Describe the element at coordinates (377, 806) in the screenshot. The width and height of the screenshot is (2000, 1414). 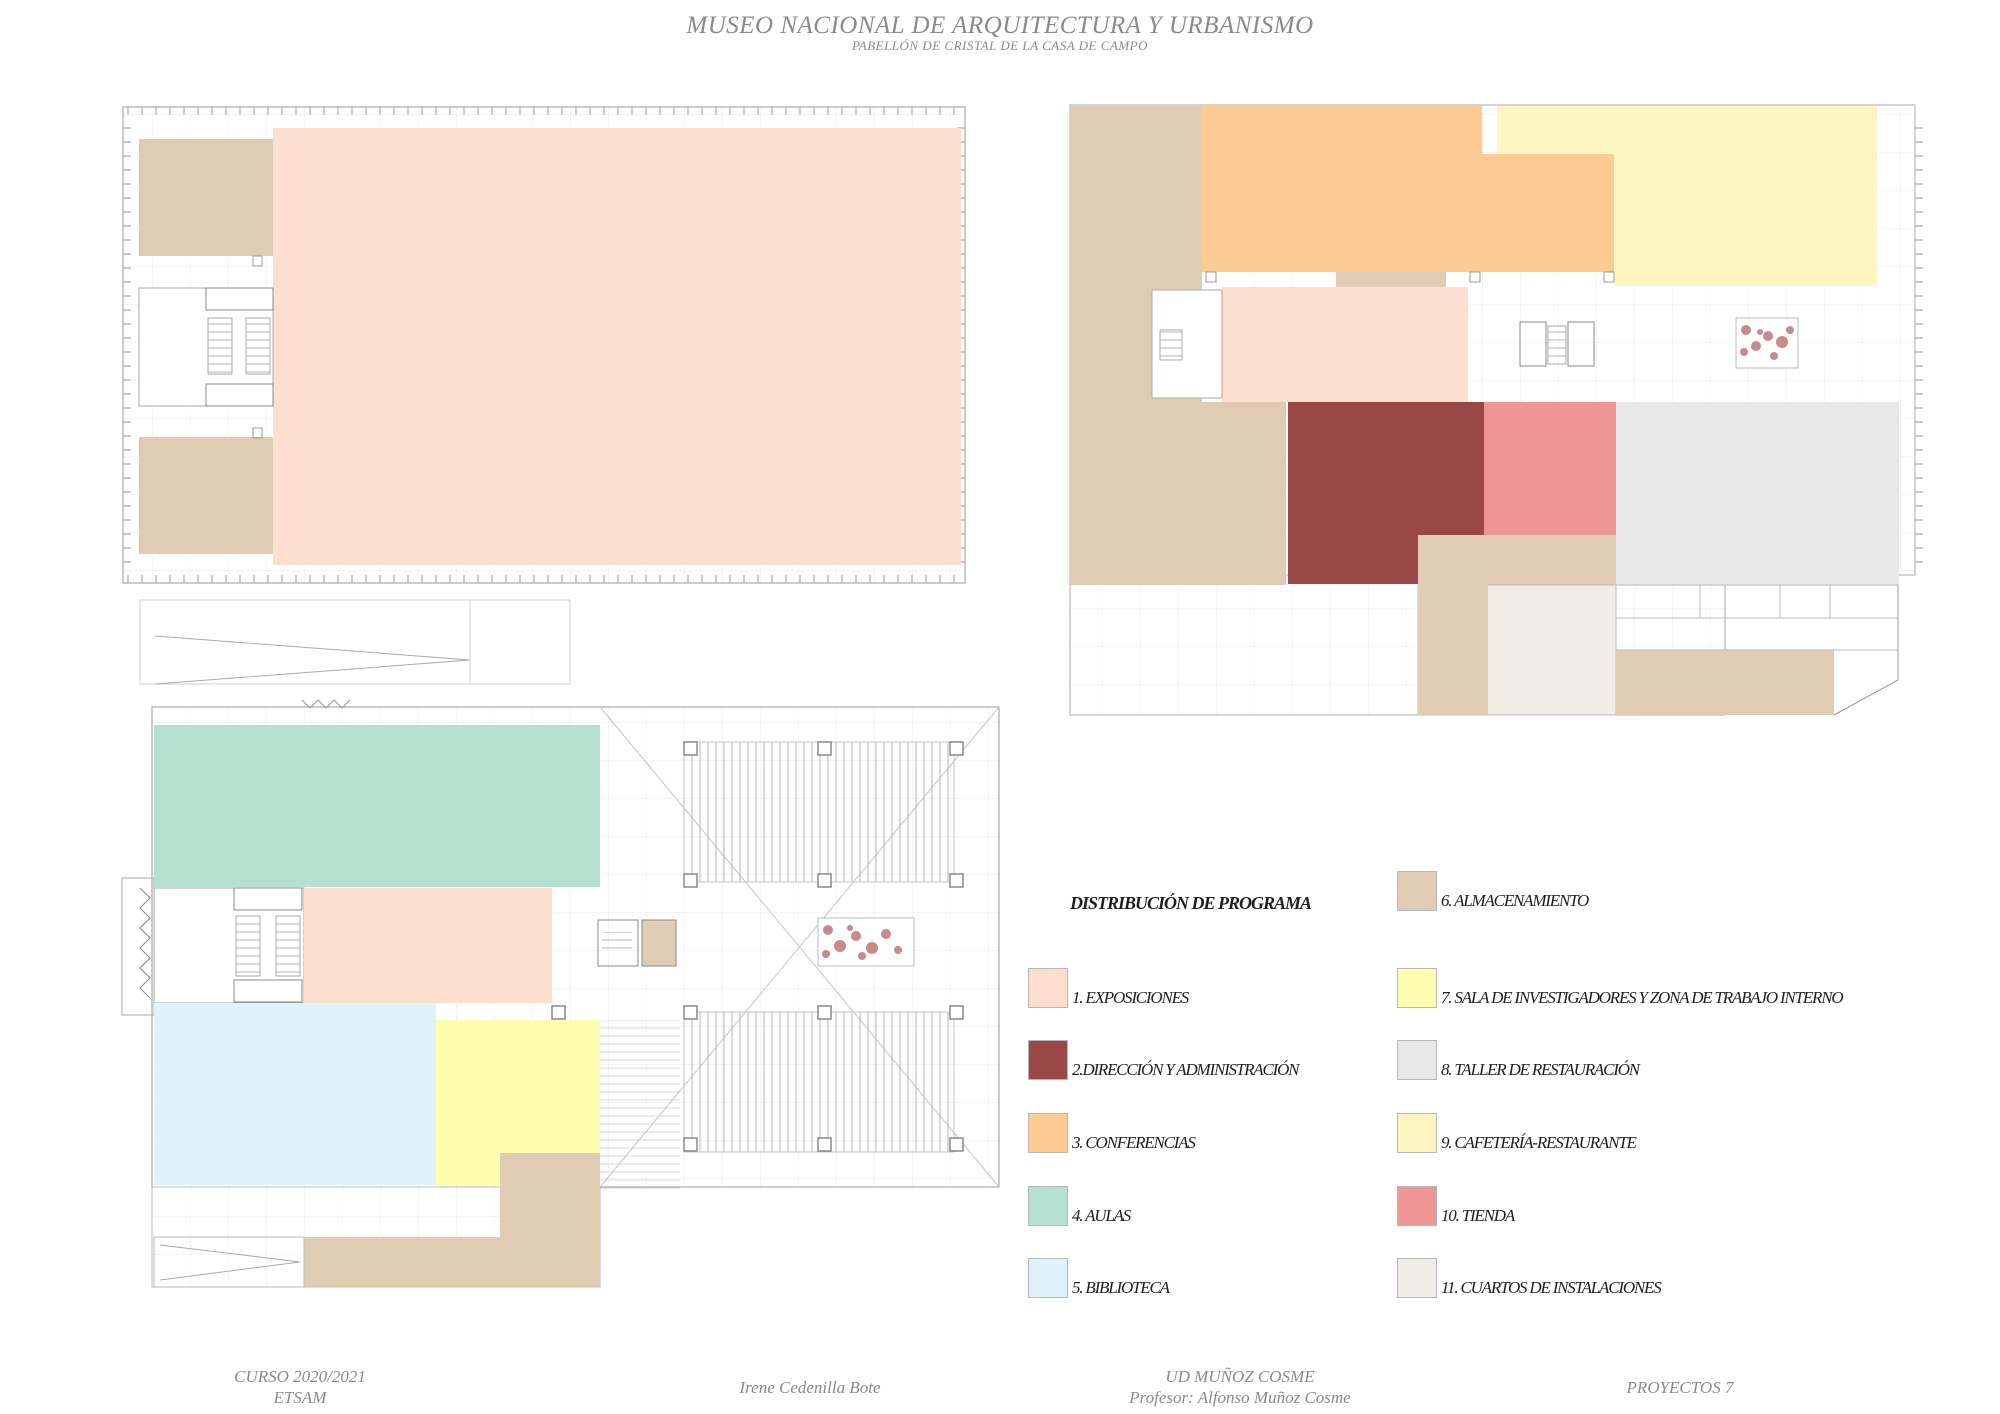
I see `zone-aulas` at that location.